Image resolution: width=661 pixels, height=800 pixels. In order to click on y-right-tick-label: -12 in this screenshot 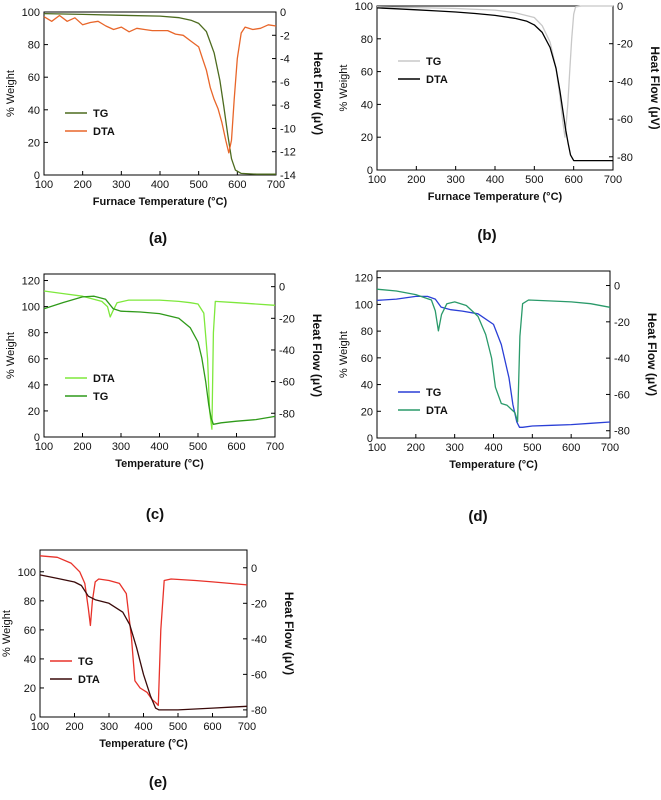, I will do `click(288, 153)`.